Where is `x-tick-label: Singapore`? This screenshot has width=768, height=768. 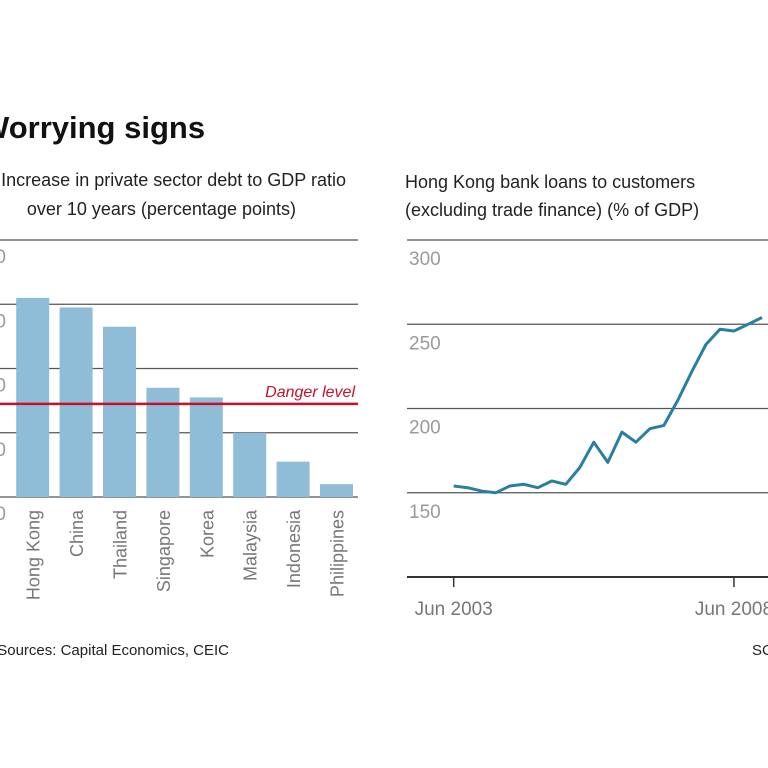
x-tick-label: Singapore is located at coordinates (164, 551).